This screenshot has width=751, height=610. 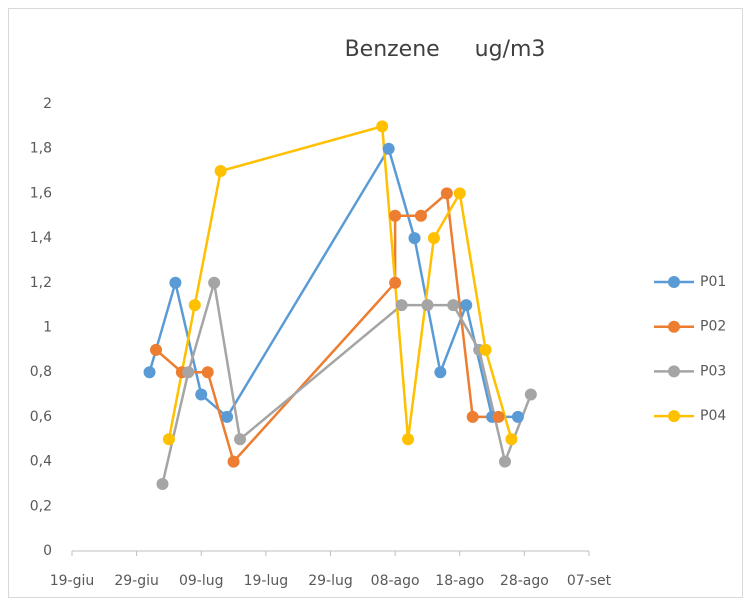 I want to click on y-tick-label: 1,6, so click(x=41, y=193).